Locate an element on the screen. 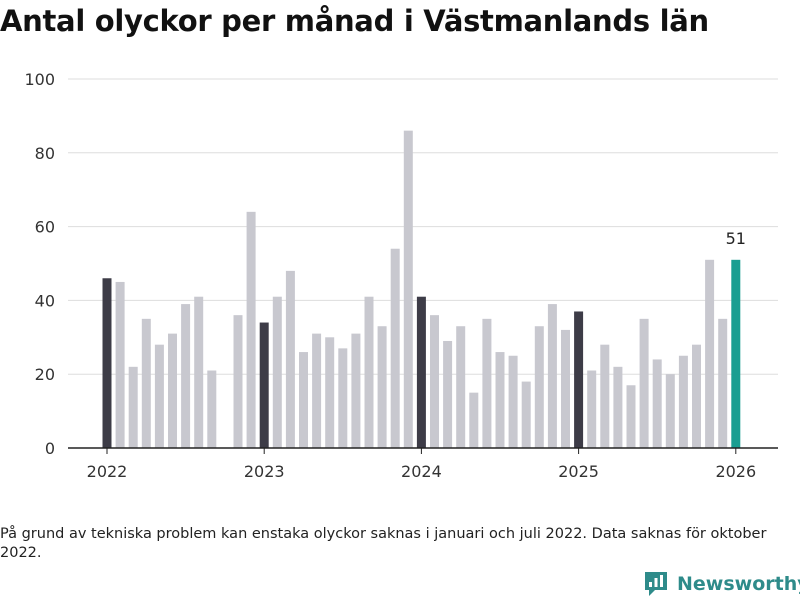 Image resolution: width=800 pixels, height=600 pixels. x-tick-label: 2022 is located at coordinates (107, 471).